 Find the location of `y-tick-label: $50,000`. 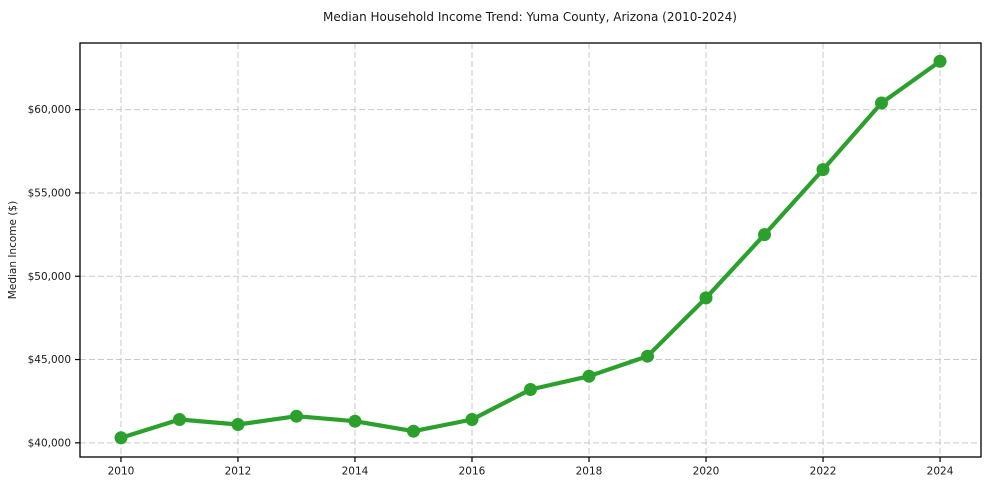

y-tick-label: $50,000 is located at coordinates (49, 277).